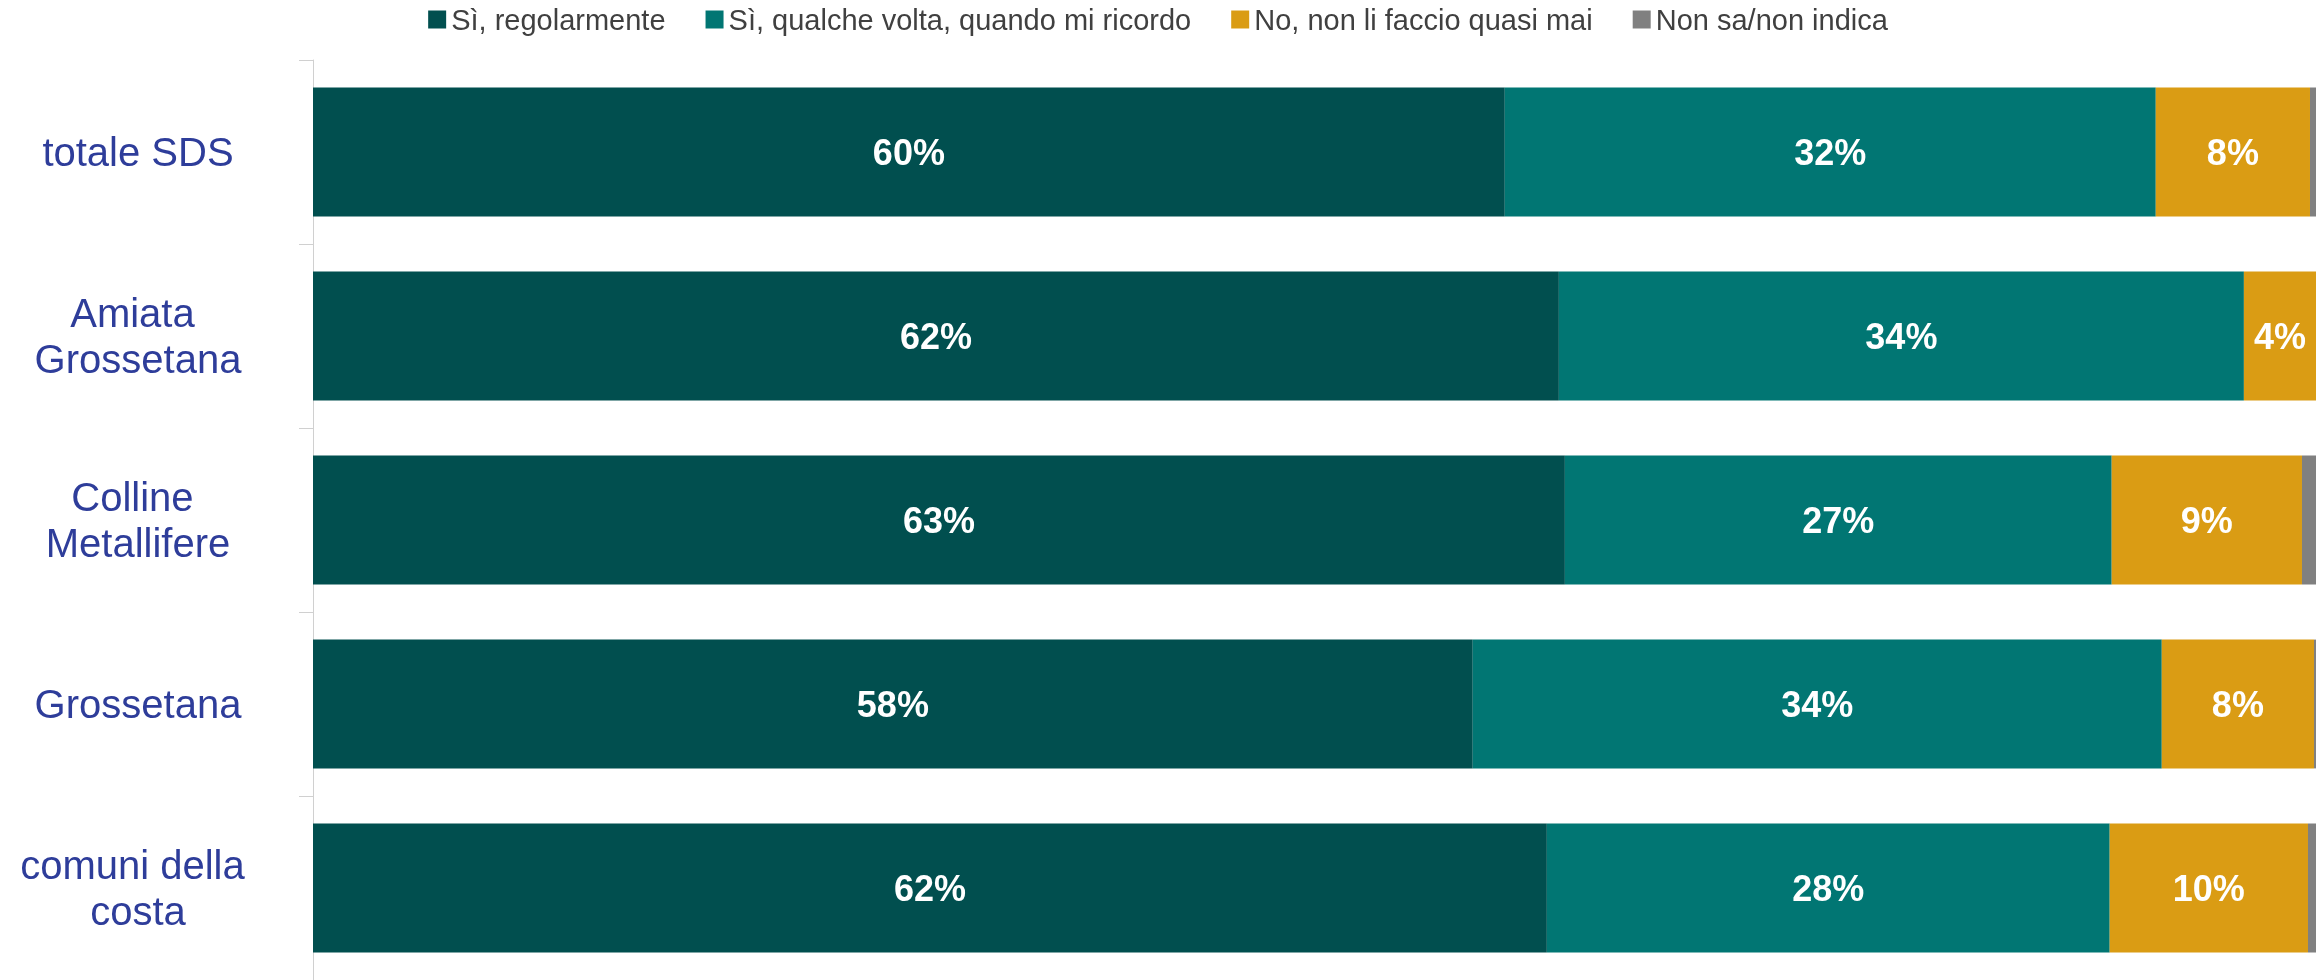 This screenshot has width=2316, height=980. I want to click on data-label: 4%, so click(2279, 336).